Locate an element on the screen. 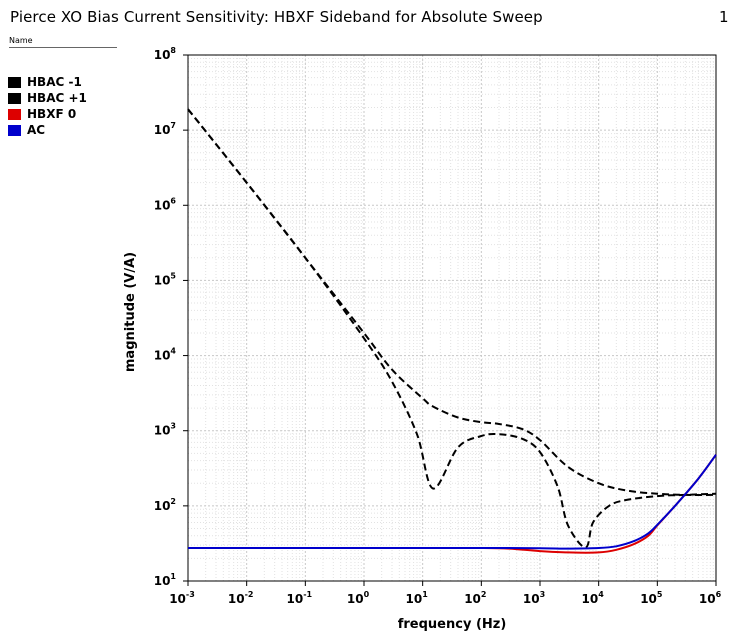 Image resolution: width=747 pixels, height=636 pixels. y-tick-label: 108 is located at coordinates (165, 54).